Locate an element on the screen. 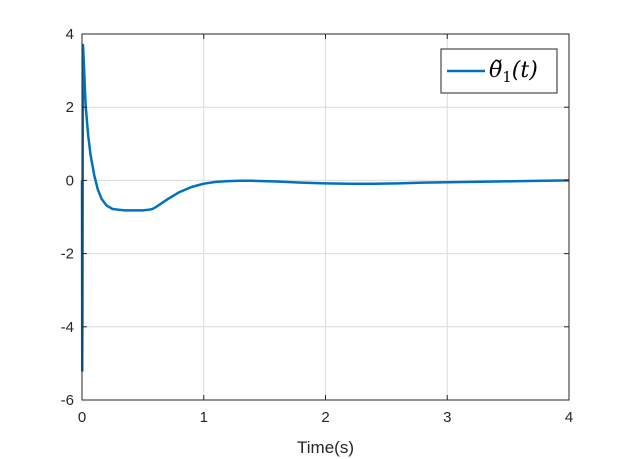 Image resolution: width=630 pixels, height=459 pixels. y-tick-label: 0 is located at coordinates (70, 180).